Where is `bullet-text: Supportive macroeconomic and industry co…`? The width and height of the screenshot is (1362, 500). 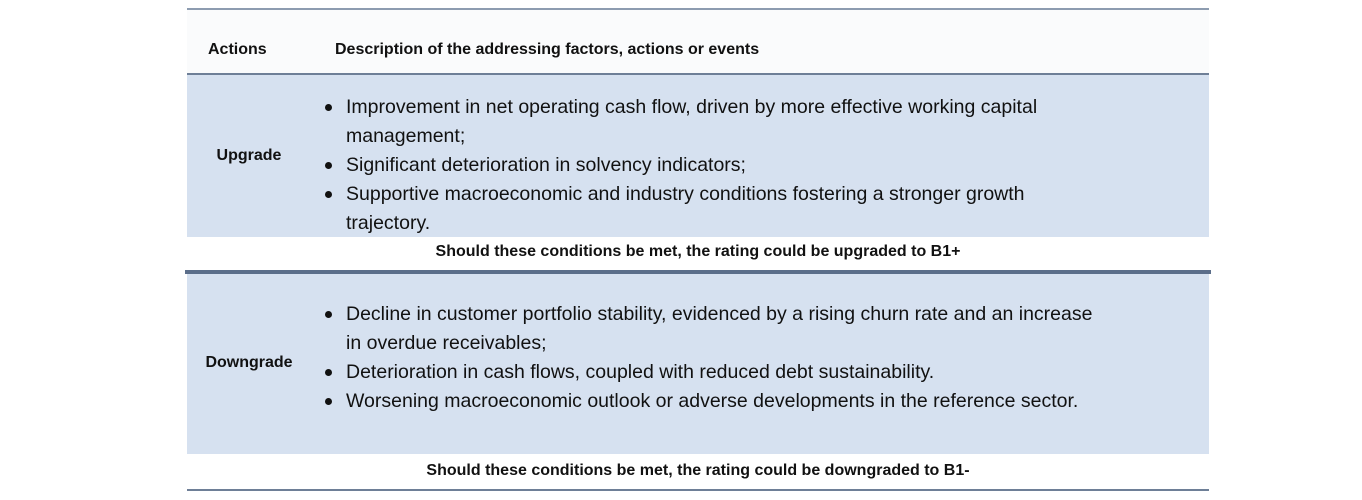
bullet-text: Supportive macroeconomic and industry co… is located at coordinates (685, 208).